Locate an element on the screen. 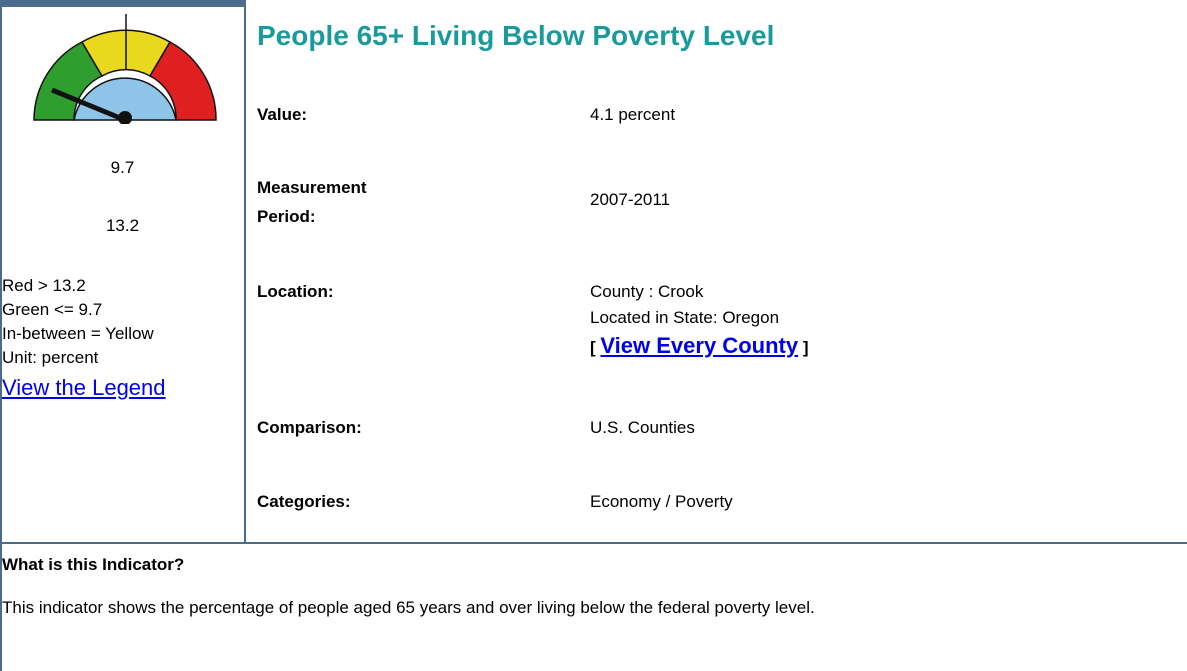 The image size is (1187, 671). field-value: 2007-2011 is located at coordinates (630, 199).